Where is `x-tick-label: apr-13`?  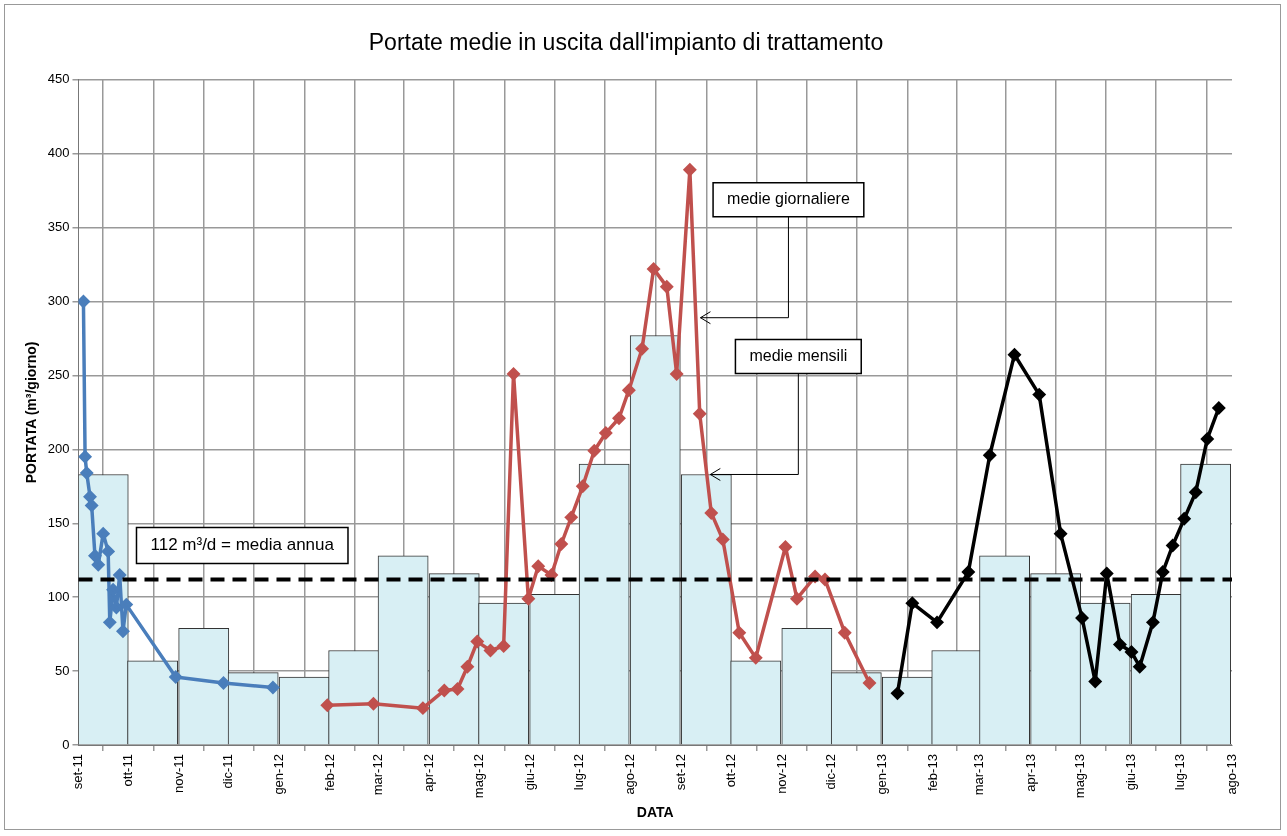
x-tick-label: apr-13 is located at coordinates (1030, 773).